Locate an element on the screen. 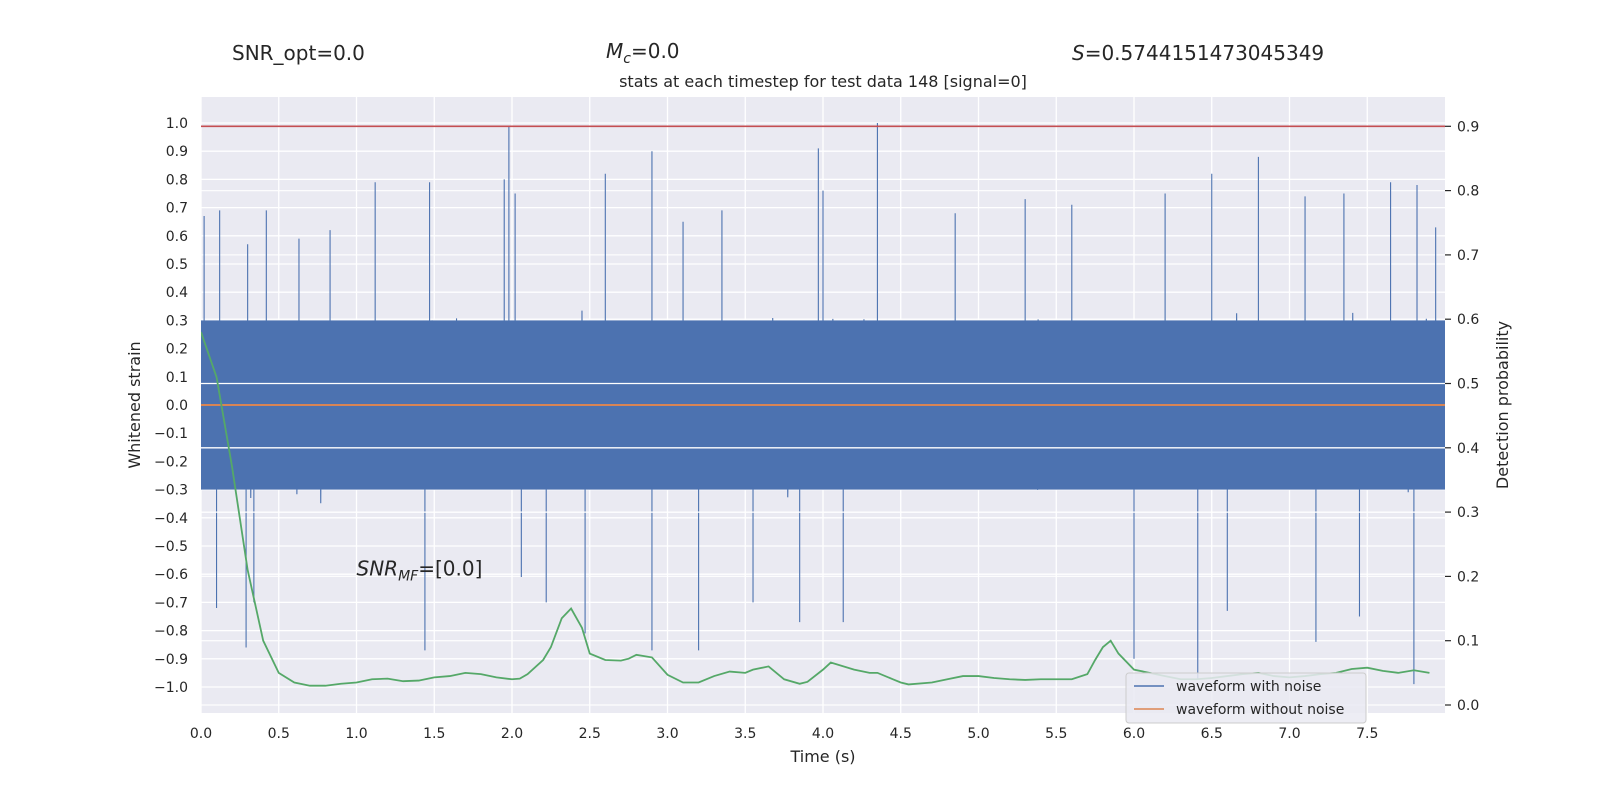  x-tick-label: 1.5 is located at coordinates (434, 734).